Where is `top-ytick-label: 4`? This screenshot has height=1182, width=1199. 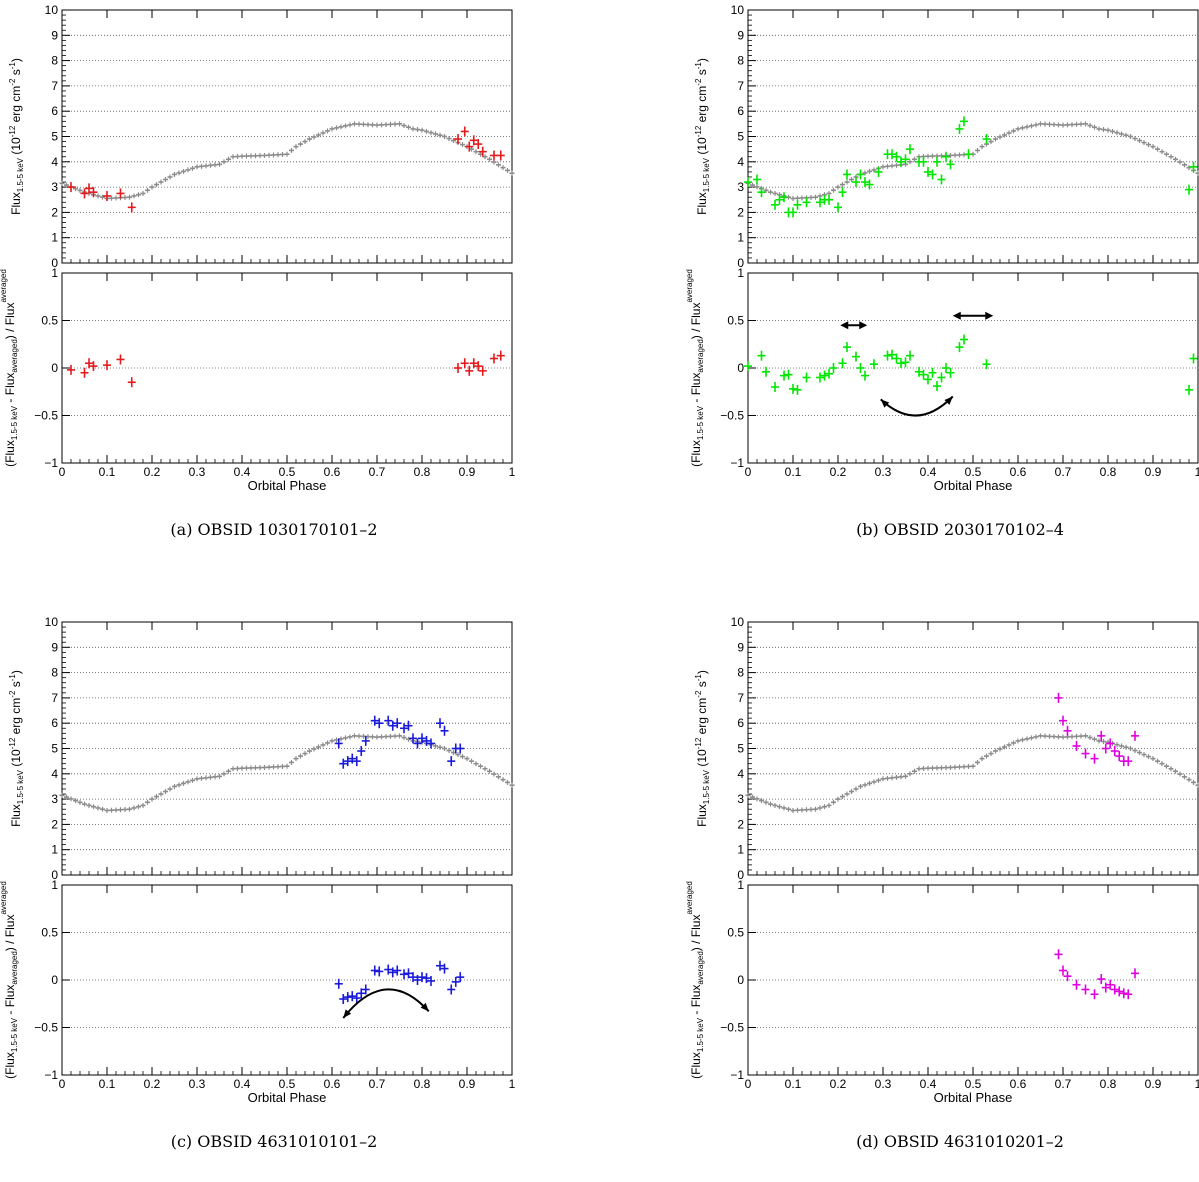
top-ytick-label: 4 is located at coordinates (54, 774).